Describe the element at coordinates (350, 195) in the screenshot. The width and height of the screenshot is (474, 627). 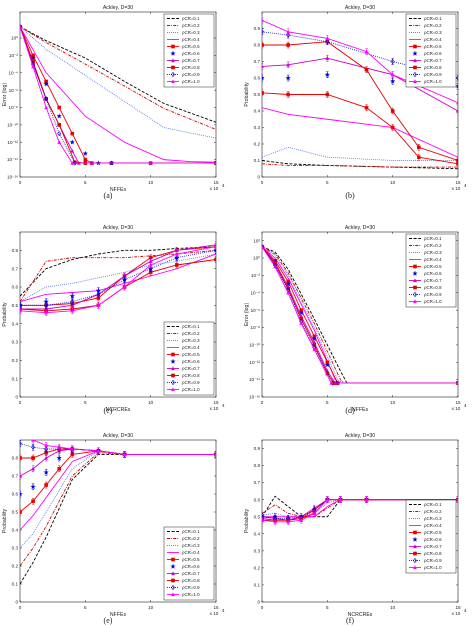
I see `panel-caption: (b)` at that location.